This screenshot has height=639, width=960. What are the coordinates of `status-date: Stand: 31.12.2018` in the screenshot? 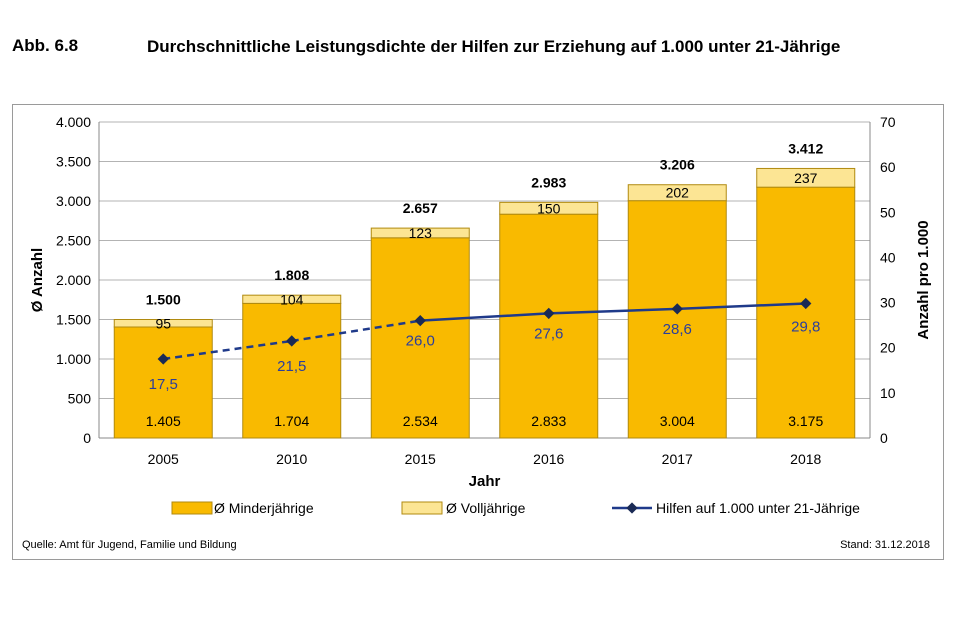 It's located at (885, 545).